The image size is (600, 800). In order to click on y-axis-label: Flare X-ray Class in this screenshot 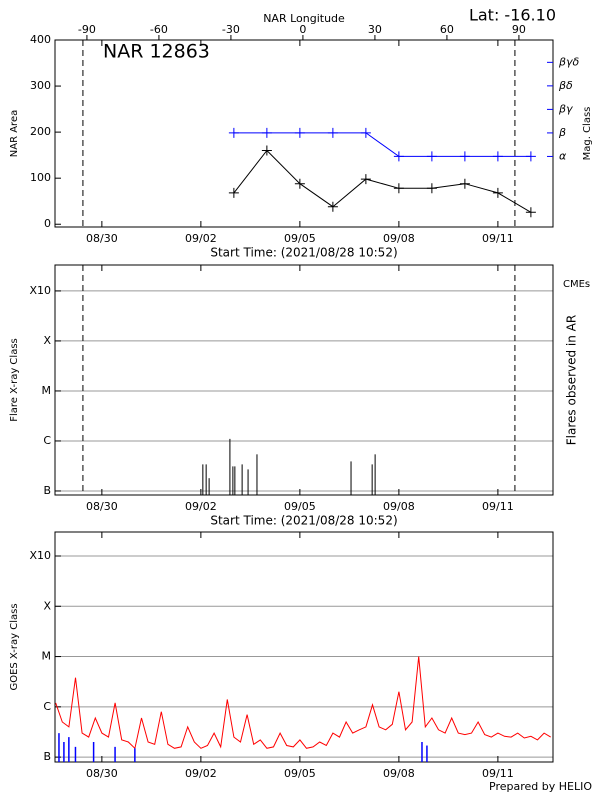, I will do `click(14, 380)`.